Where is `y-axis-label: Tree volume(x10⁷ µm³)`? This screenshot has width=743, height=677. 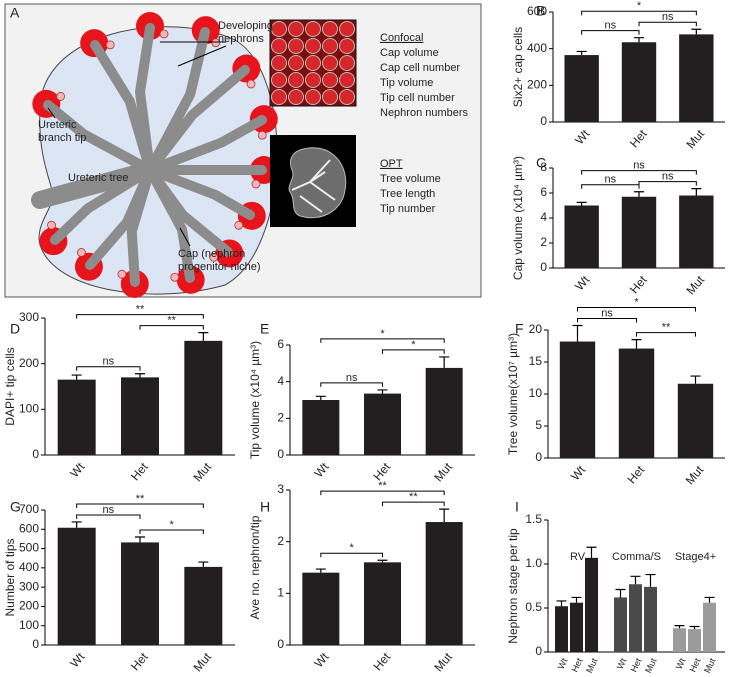
y-axis-label: Tree volume(x10⁷ µm³) is located at coordinates (513, 394).